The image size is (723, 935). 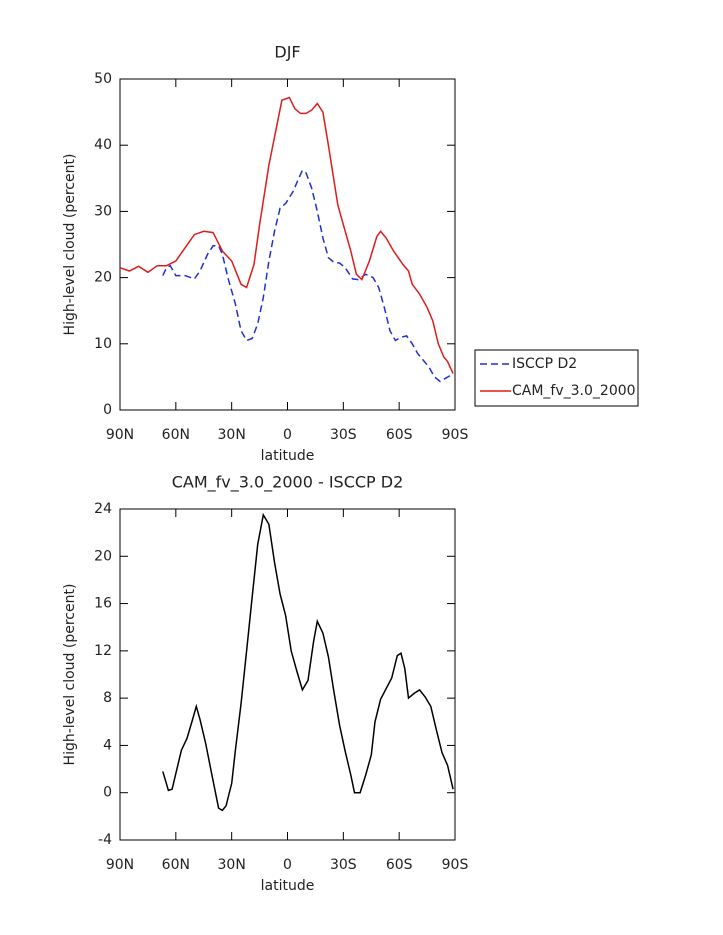 What do you see at coordinates (107, 698) in the screenshot?
I see `y-tick-label: 8` at bounding box center [107, 698].